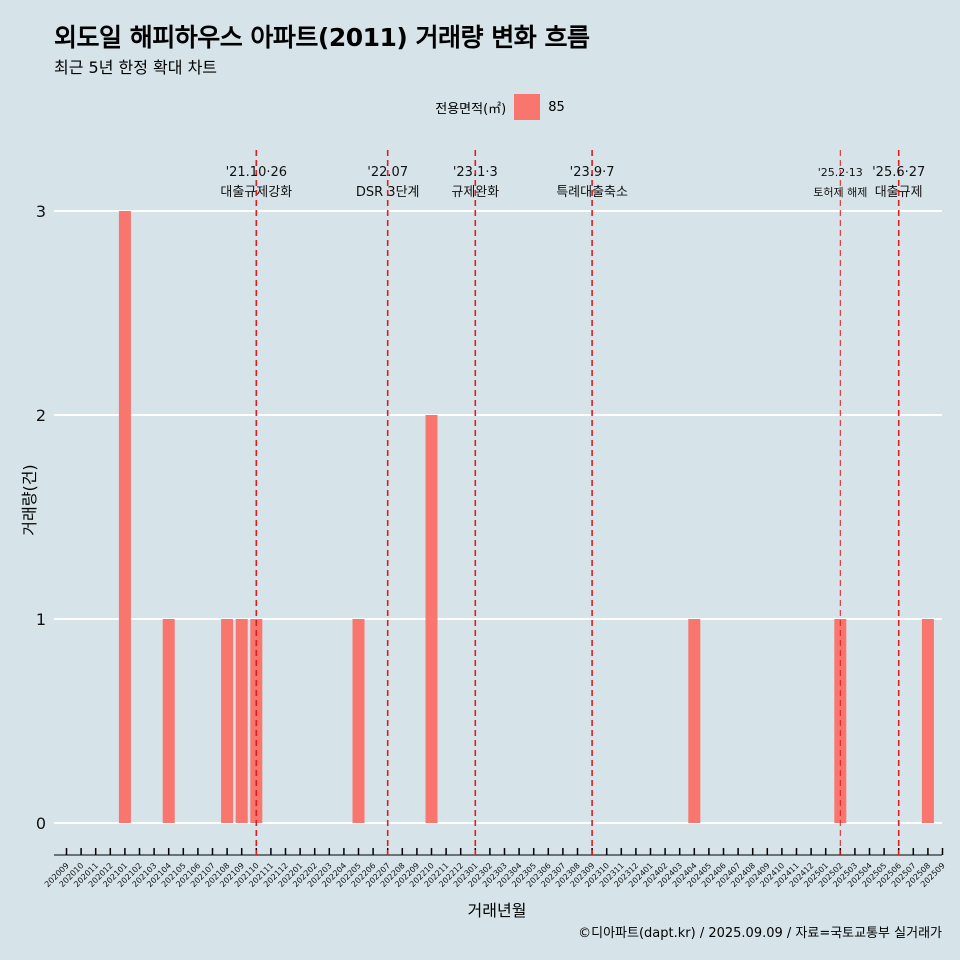 The width and height of the screenshot is (960, 960). What do you see at coordinates (527, 107) in the screenshot?
I see `legend-swatch` at bounding box center [527, 107].